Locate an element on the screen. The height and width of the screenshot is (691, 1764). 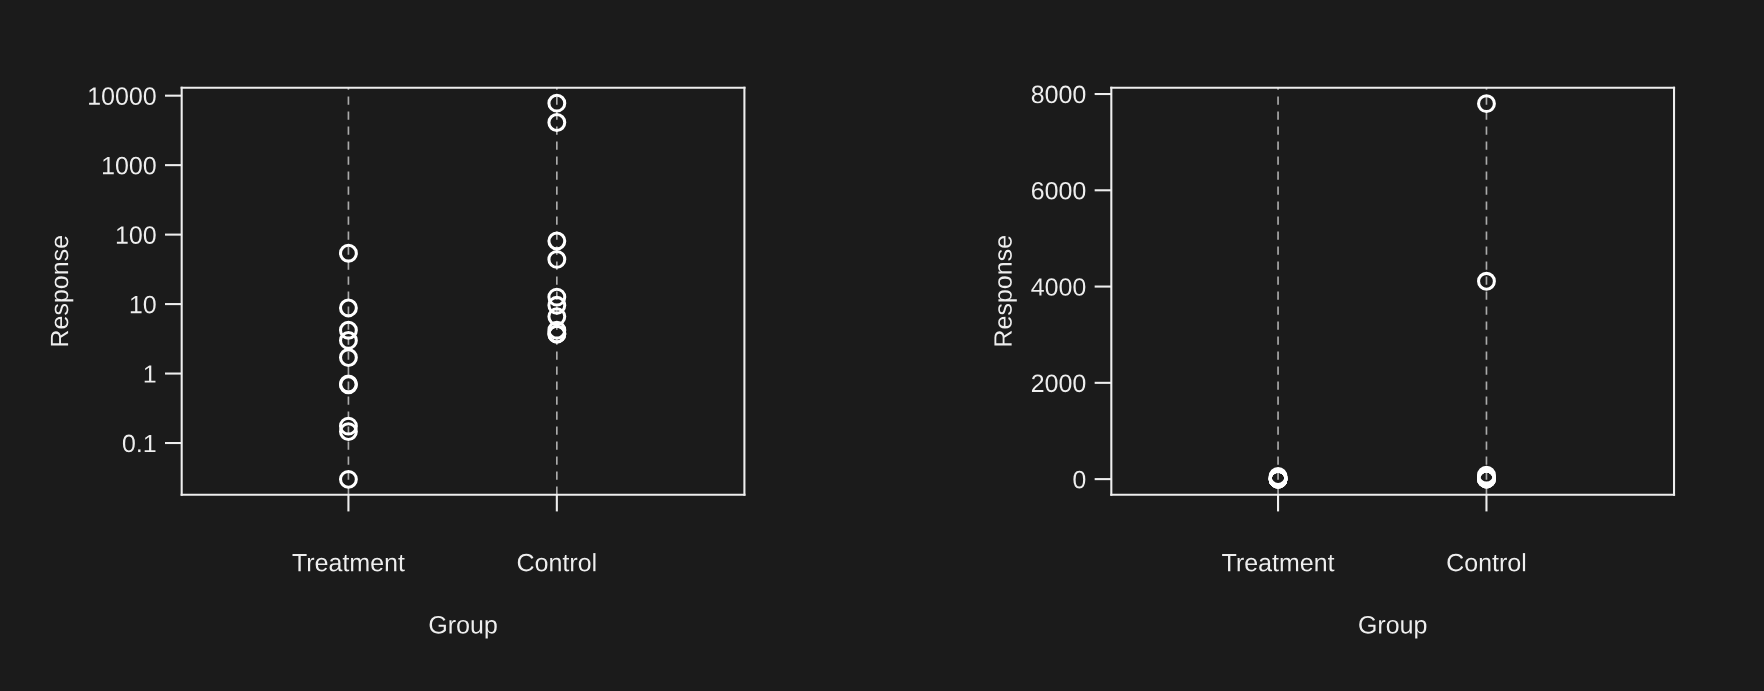
y-tick-label: 10 is located at coordinates (143, 304).